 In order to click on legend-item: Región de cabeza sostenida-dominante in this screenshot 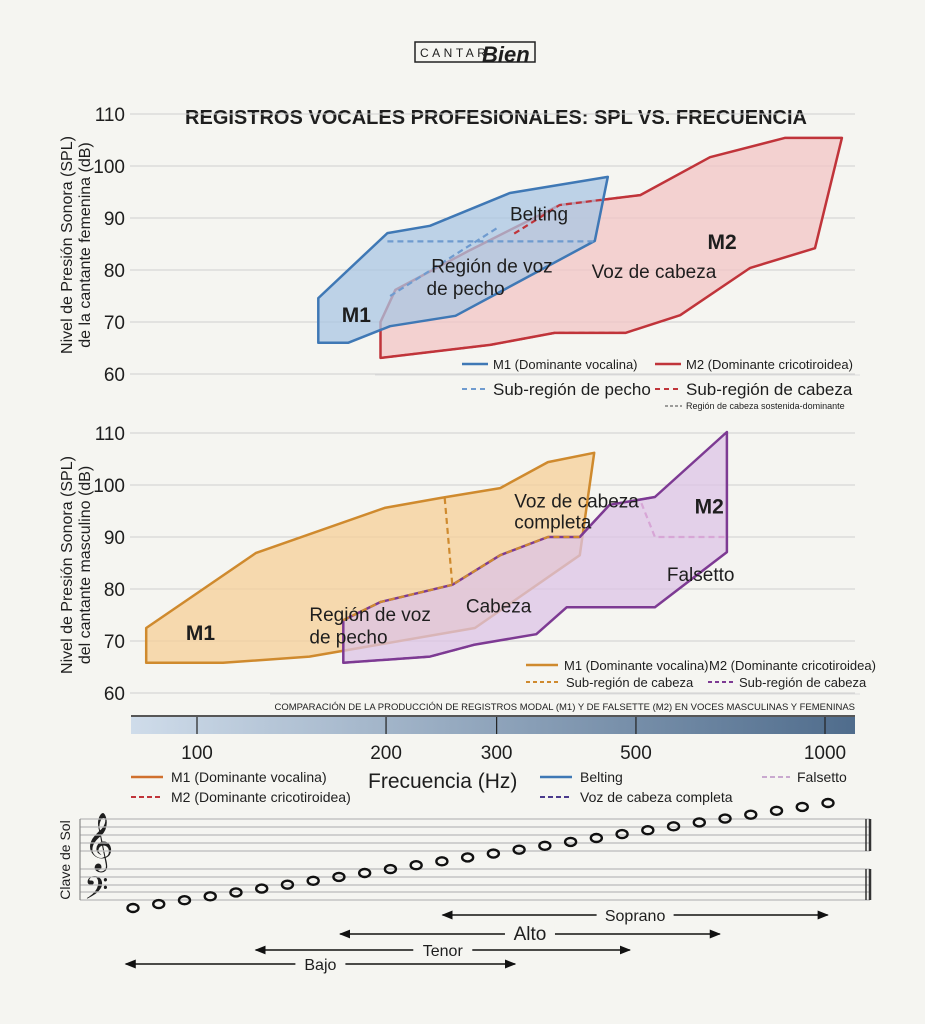, I will do `click(765, 406)`.